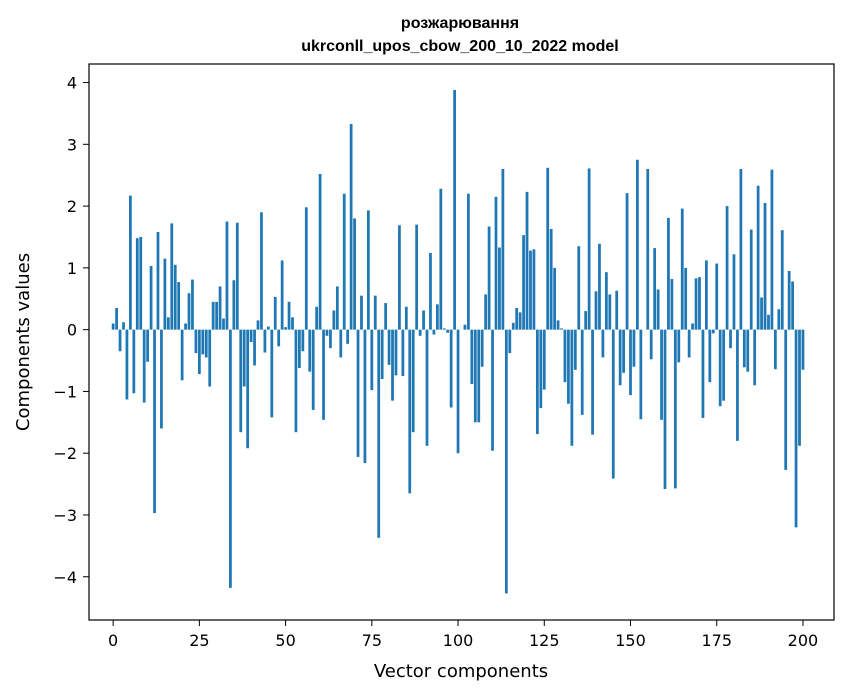 Image resolution: width=847 pixels, height=696 pixels. What do you see at coordinates (72, 330) in the screenshot?
I see `y-tick-label: 0` at bounding box center [72, 330].